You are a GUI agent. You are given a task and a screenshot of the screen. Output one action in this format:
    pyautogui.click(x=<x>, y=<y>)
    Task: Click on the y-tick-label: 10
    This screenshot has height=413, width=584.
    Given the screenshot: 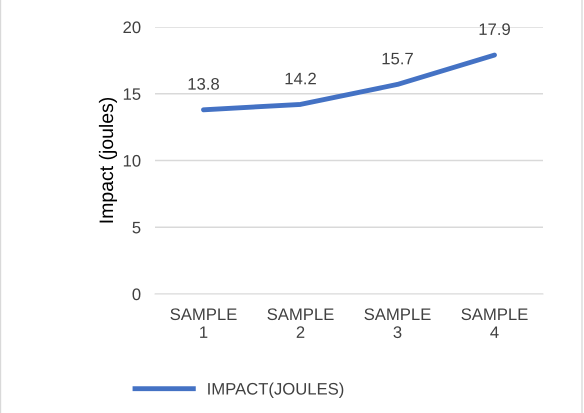 What is the action you would take?
    pyautogui.click(x=132, y=160)
    